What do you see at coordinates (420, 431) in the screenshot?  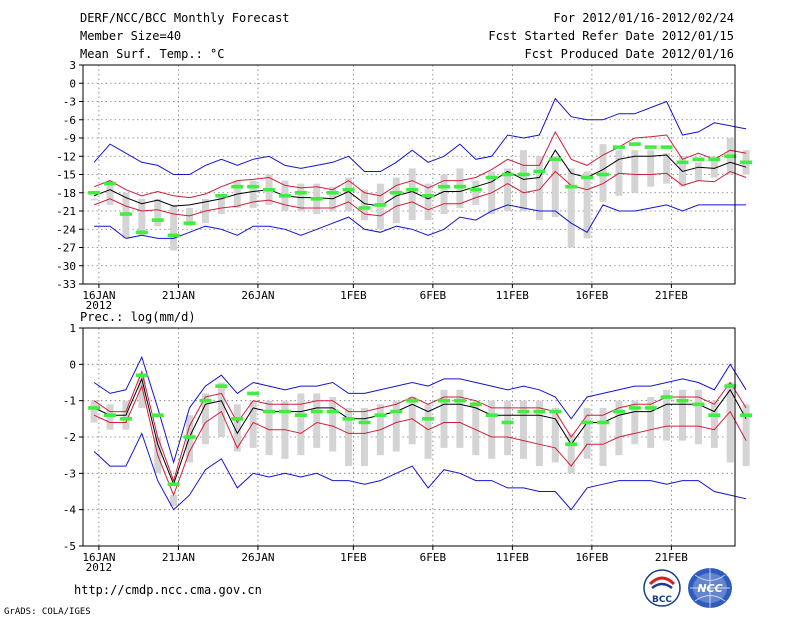 I see `ensemble-mean-line` at bounding box center [420, 431].